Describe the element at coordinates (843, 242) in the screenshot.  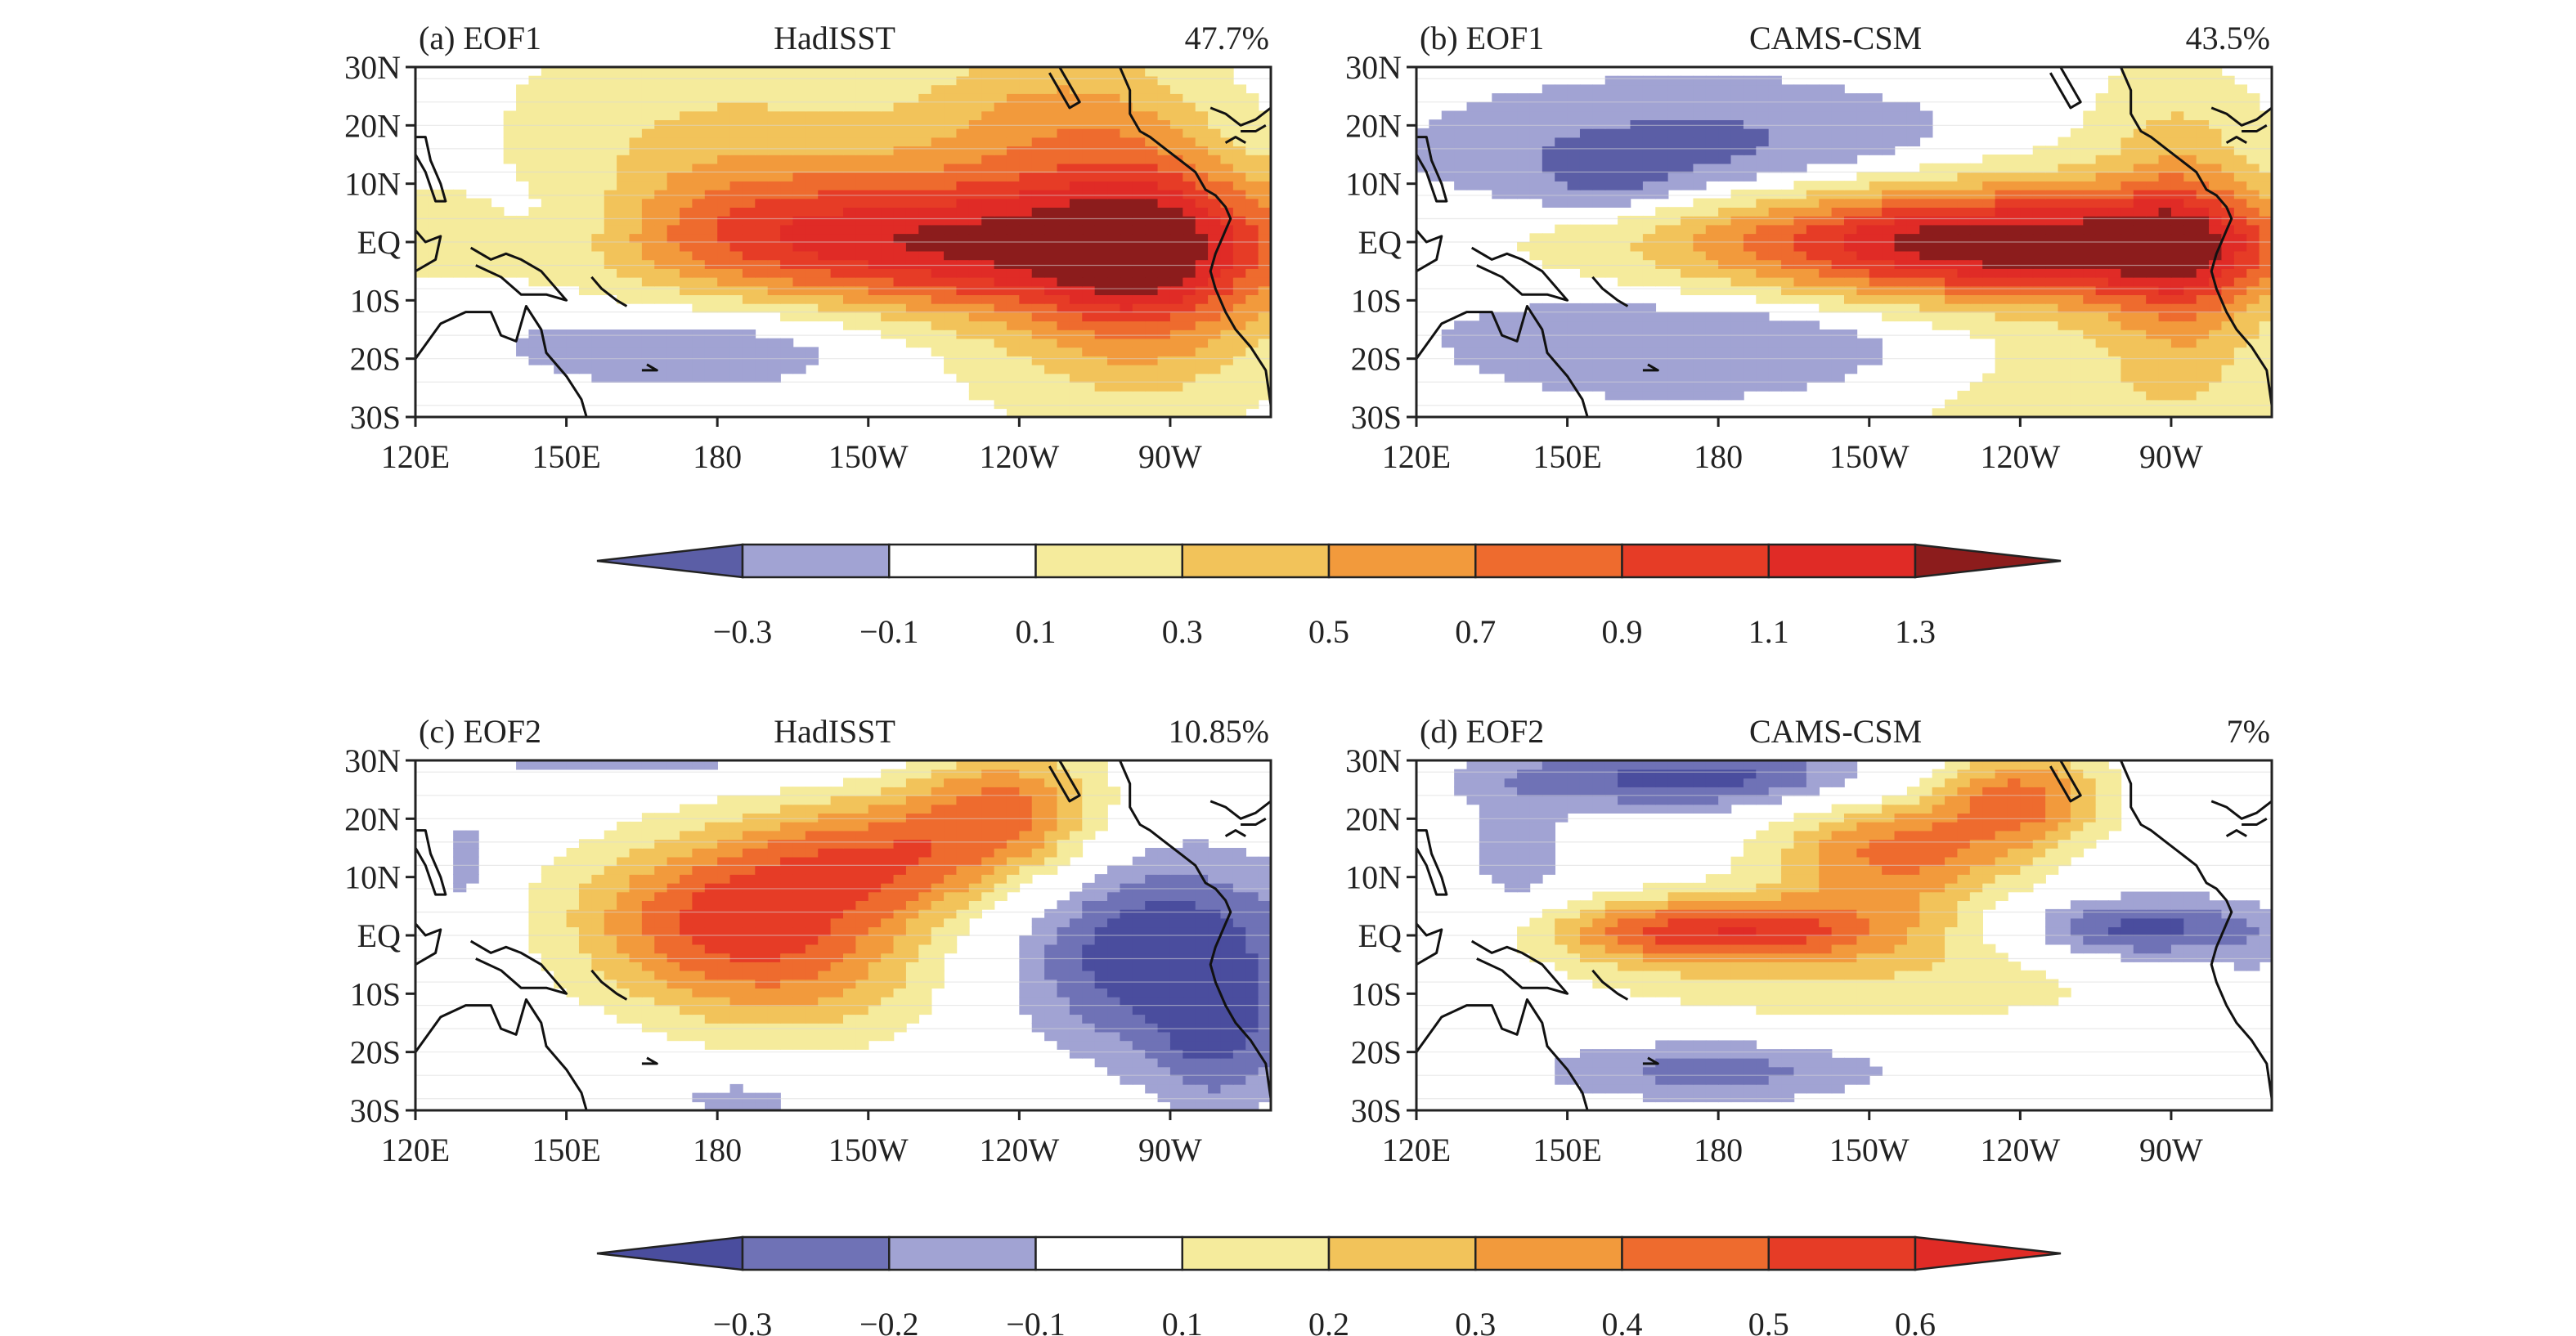
I see `contour-field-a` at that location.